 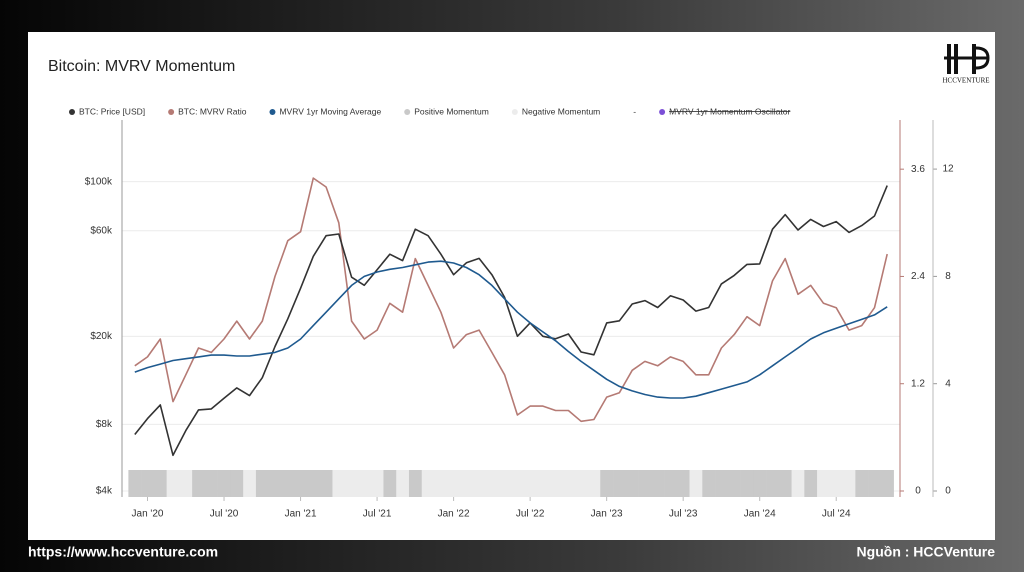 I want to click on legend-label: BTC: Price [USD], so click(x=112, y=111).